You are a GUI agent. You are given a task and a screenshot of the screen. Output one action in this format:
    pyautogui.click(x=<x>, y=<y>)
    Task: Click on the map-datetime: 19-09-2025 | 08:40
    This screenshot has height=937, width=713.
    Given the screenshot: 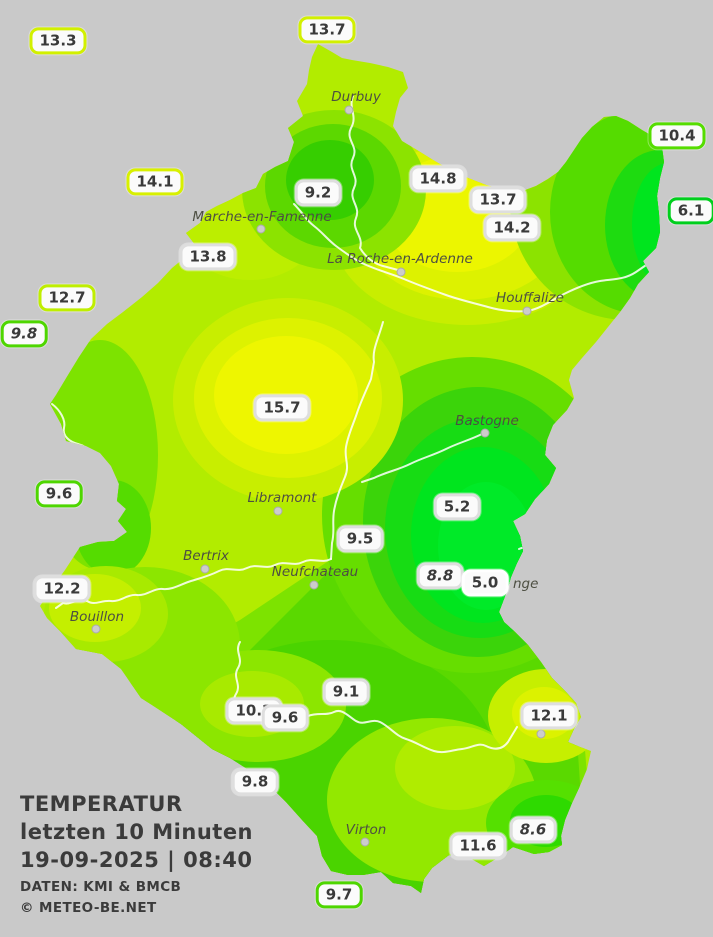 What is the action you would take?
    pyautogui.click(x=136, y=860)
    